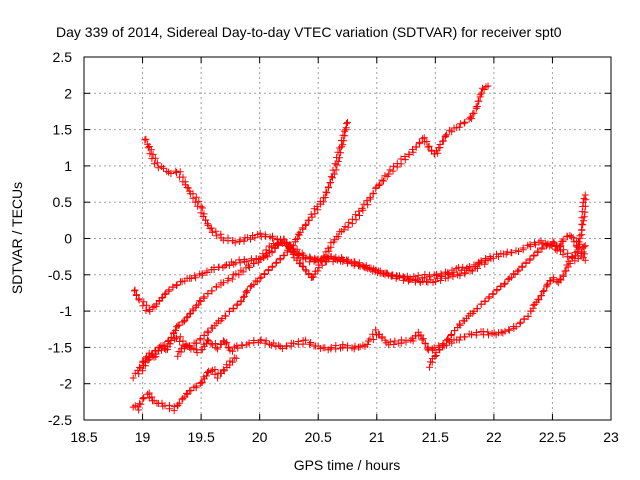 This screenshot has width=640, height=480. I want to click on y-tick-label: 0, so click(68, 239).